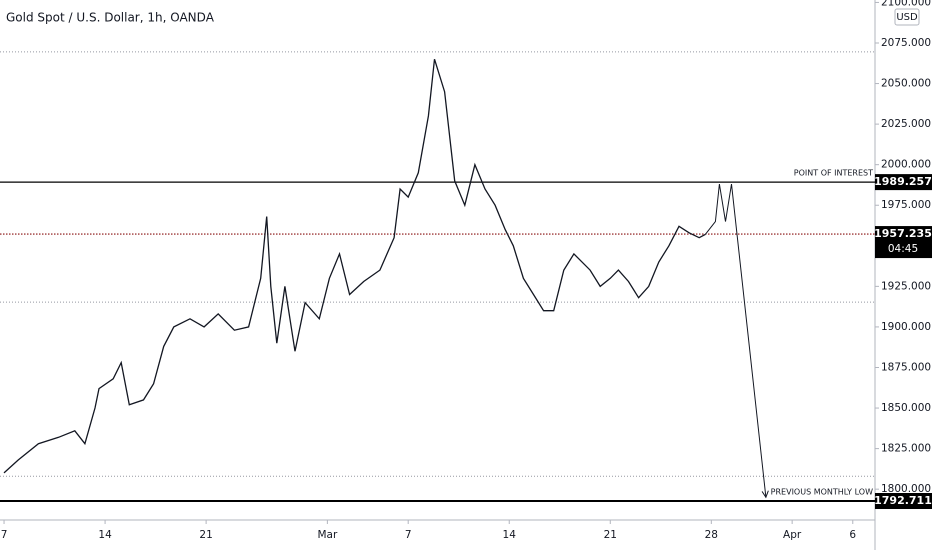 This screenshot has width=932, height=550. I want to click on price-label: 1957.235, so click(903, 233).